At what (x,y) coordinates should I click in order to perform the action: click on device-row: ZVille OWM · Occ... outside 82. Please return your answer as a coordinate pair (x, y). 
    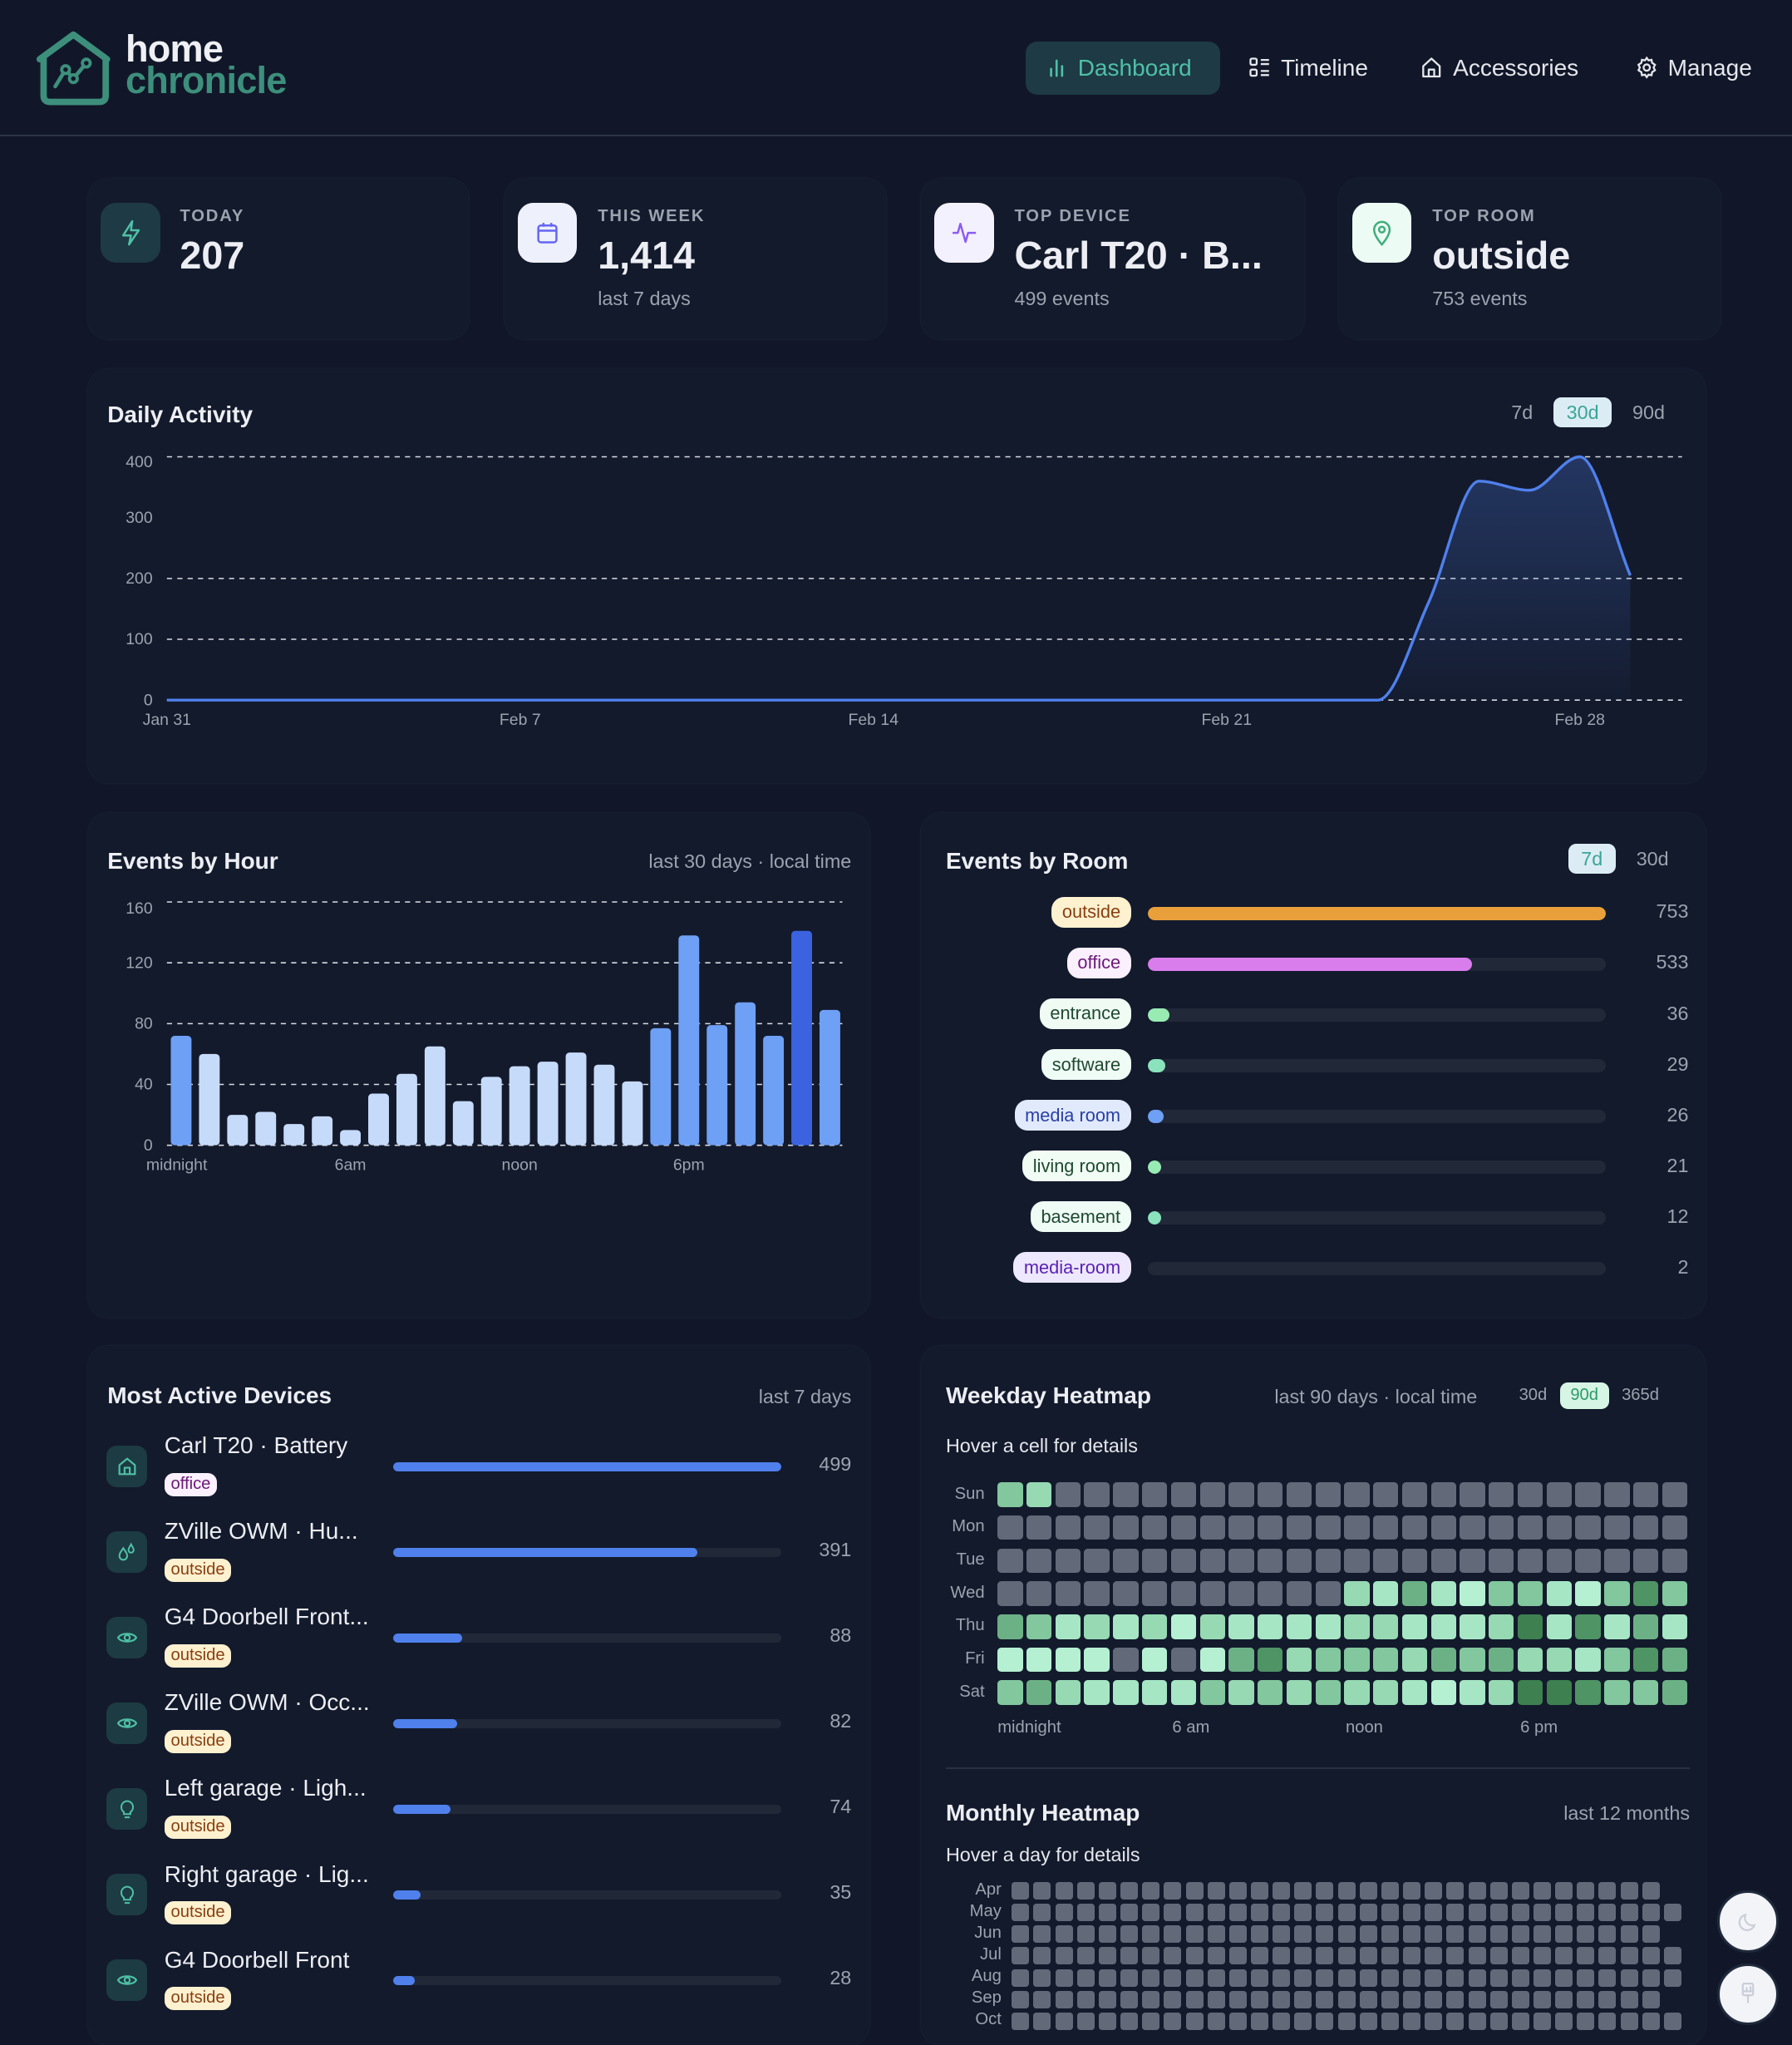
    Looking at the image, I should click on (483, 1724).